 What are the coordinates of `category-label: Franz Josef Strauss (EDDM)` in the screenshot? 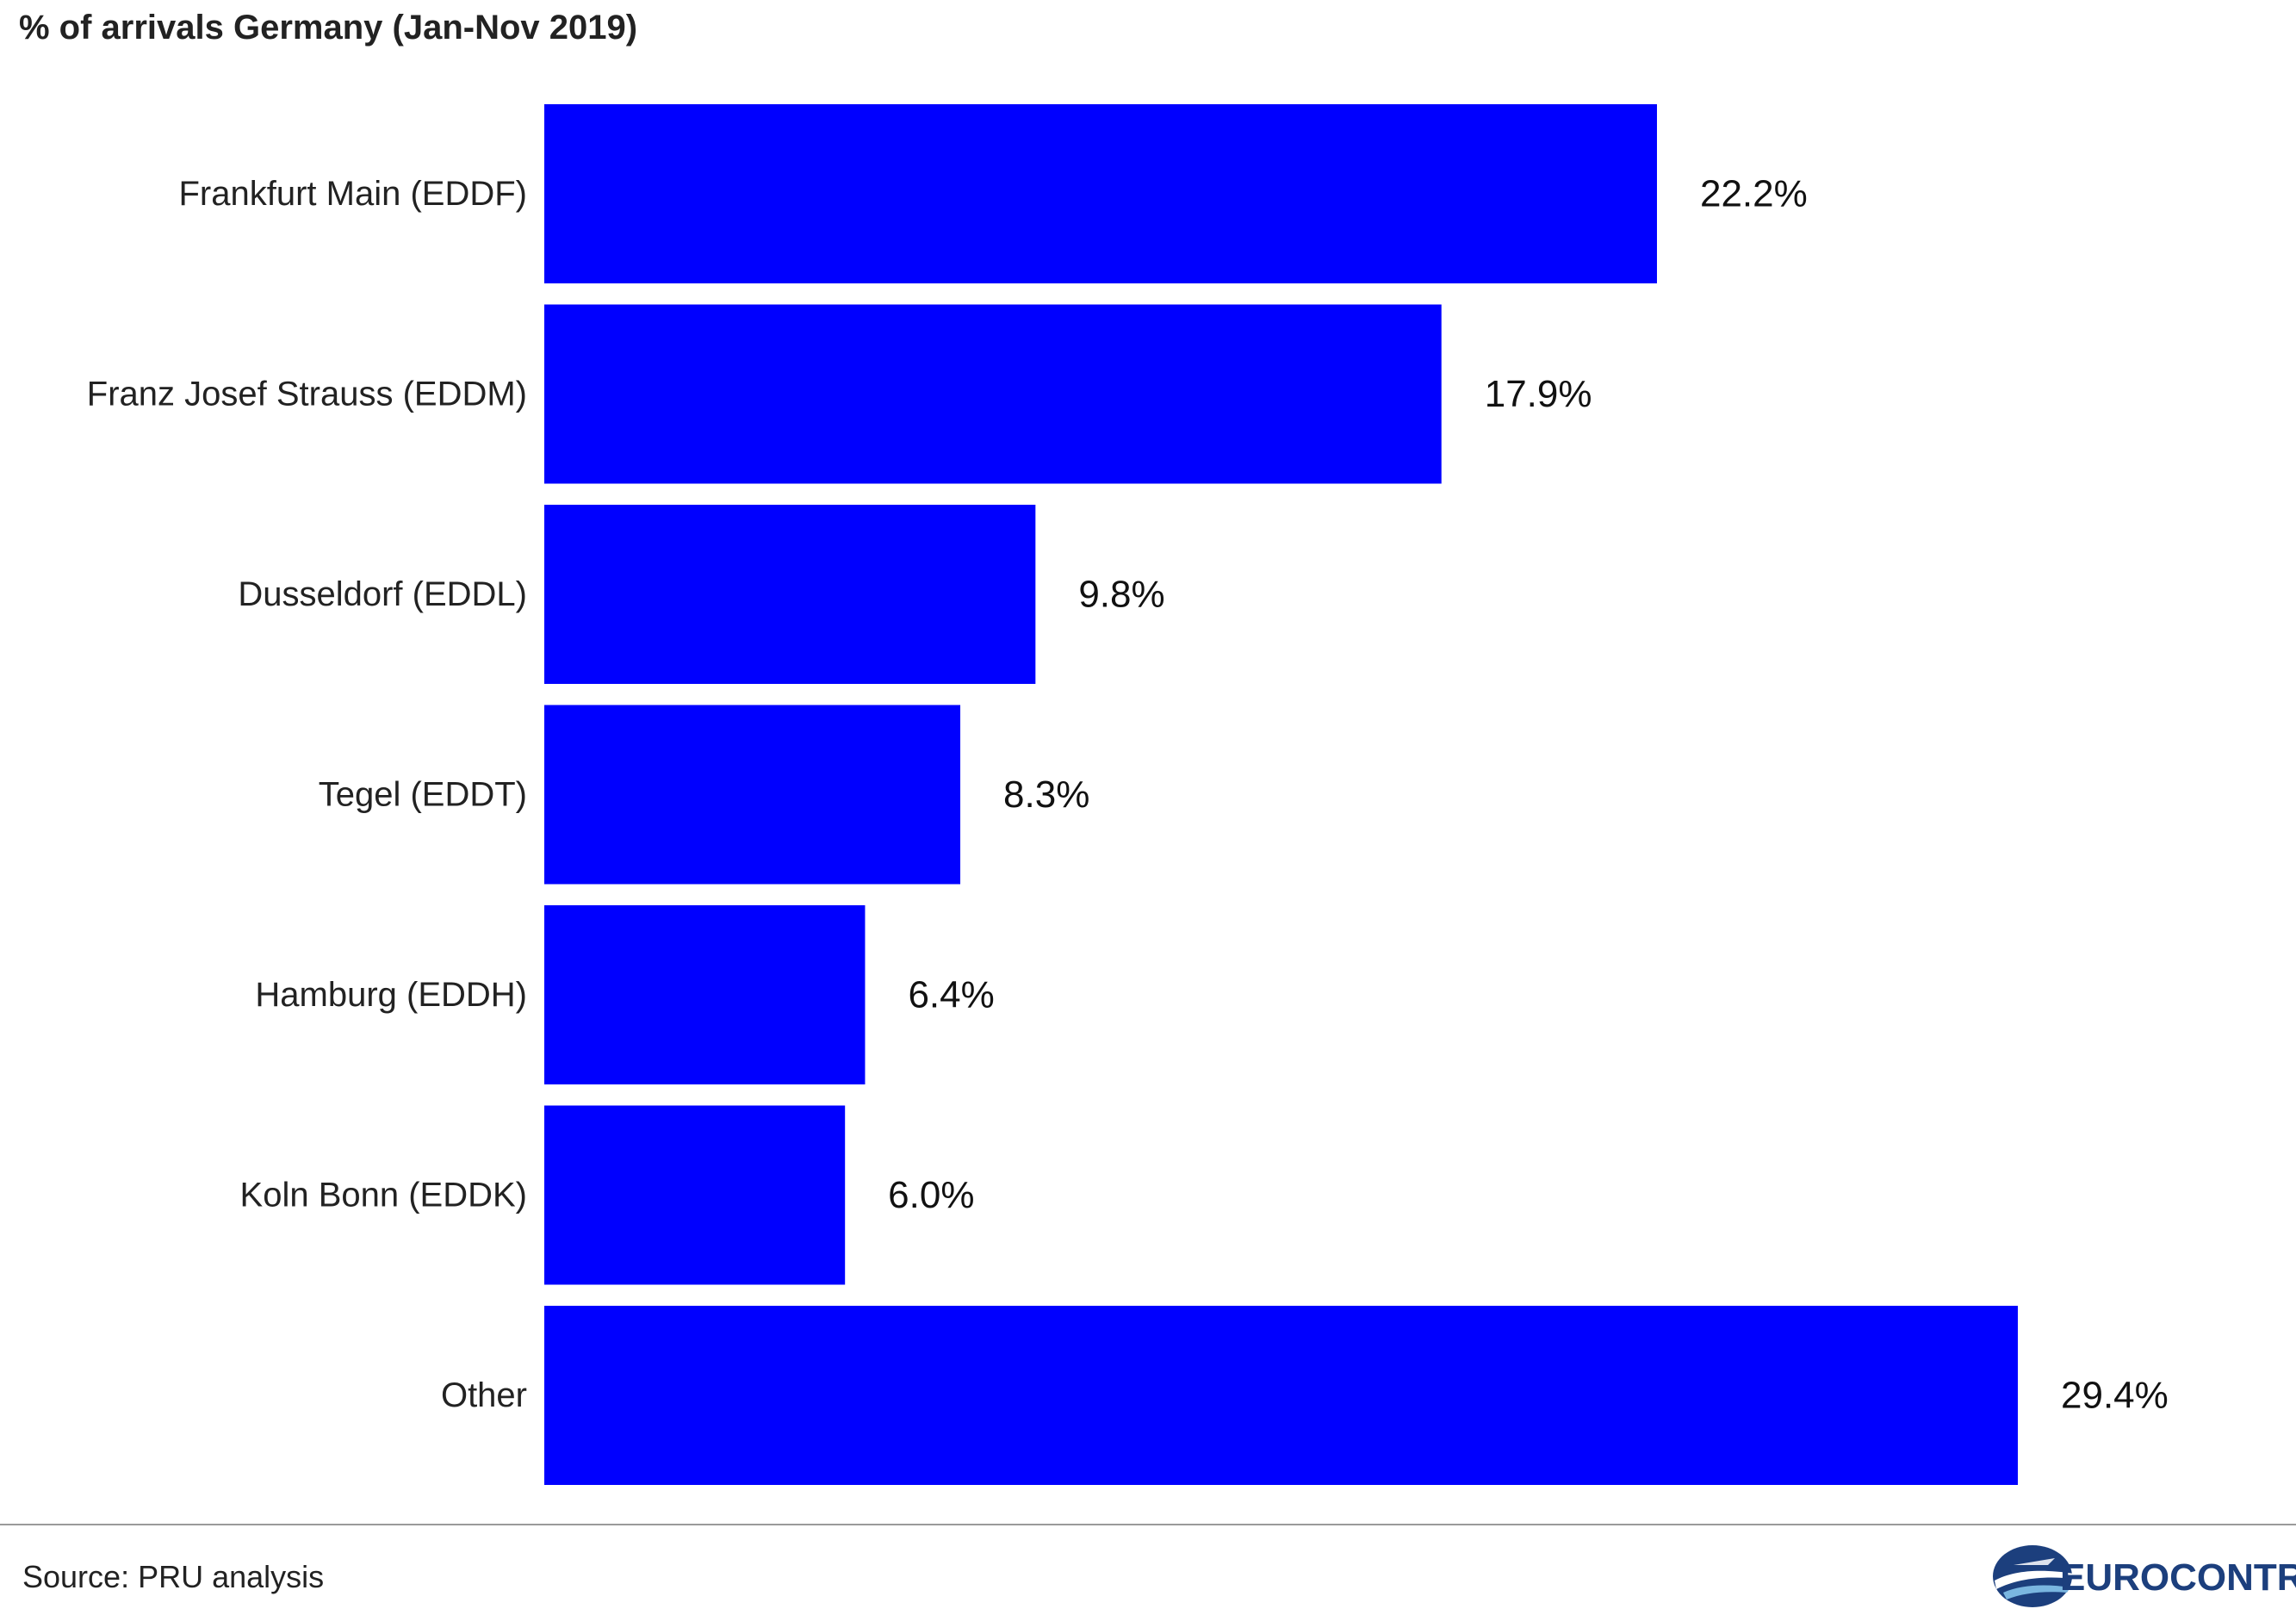 It's located at (307, 394).